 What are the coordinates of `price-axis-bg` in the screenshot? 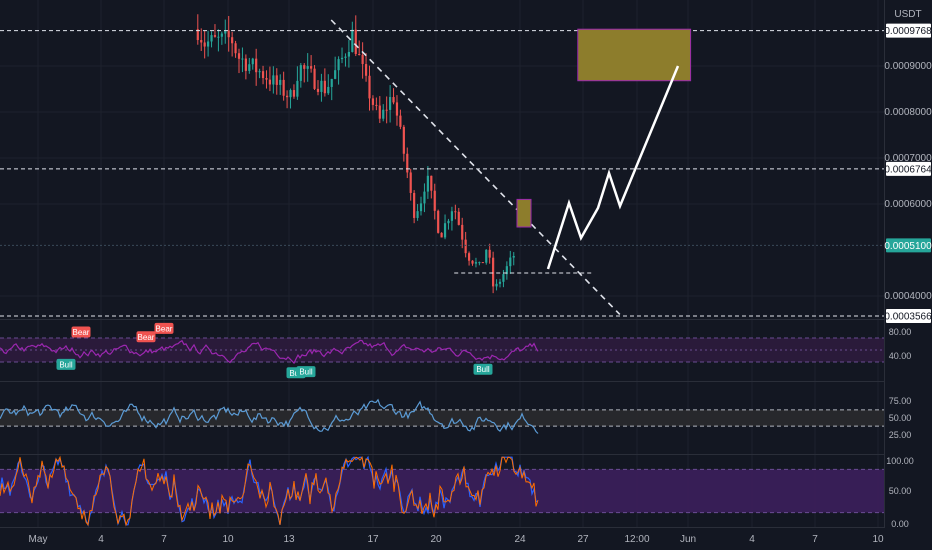 It's located at (908, 275).